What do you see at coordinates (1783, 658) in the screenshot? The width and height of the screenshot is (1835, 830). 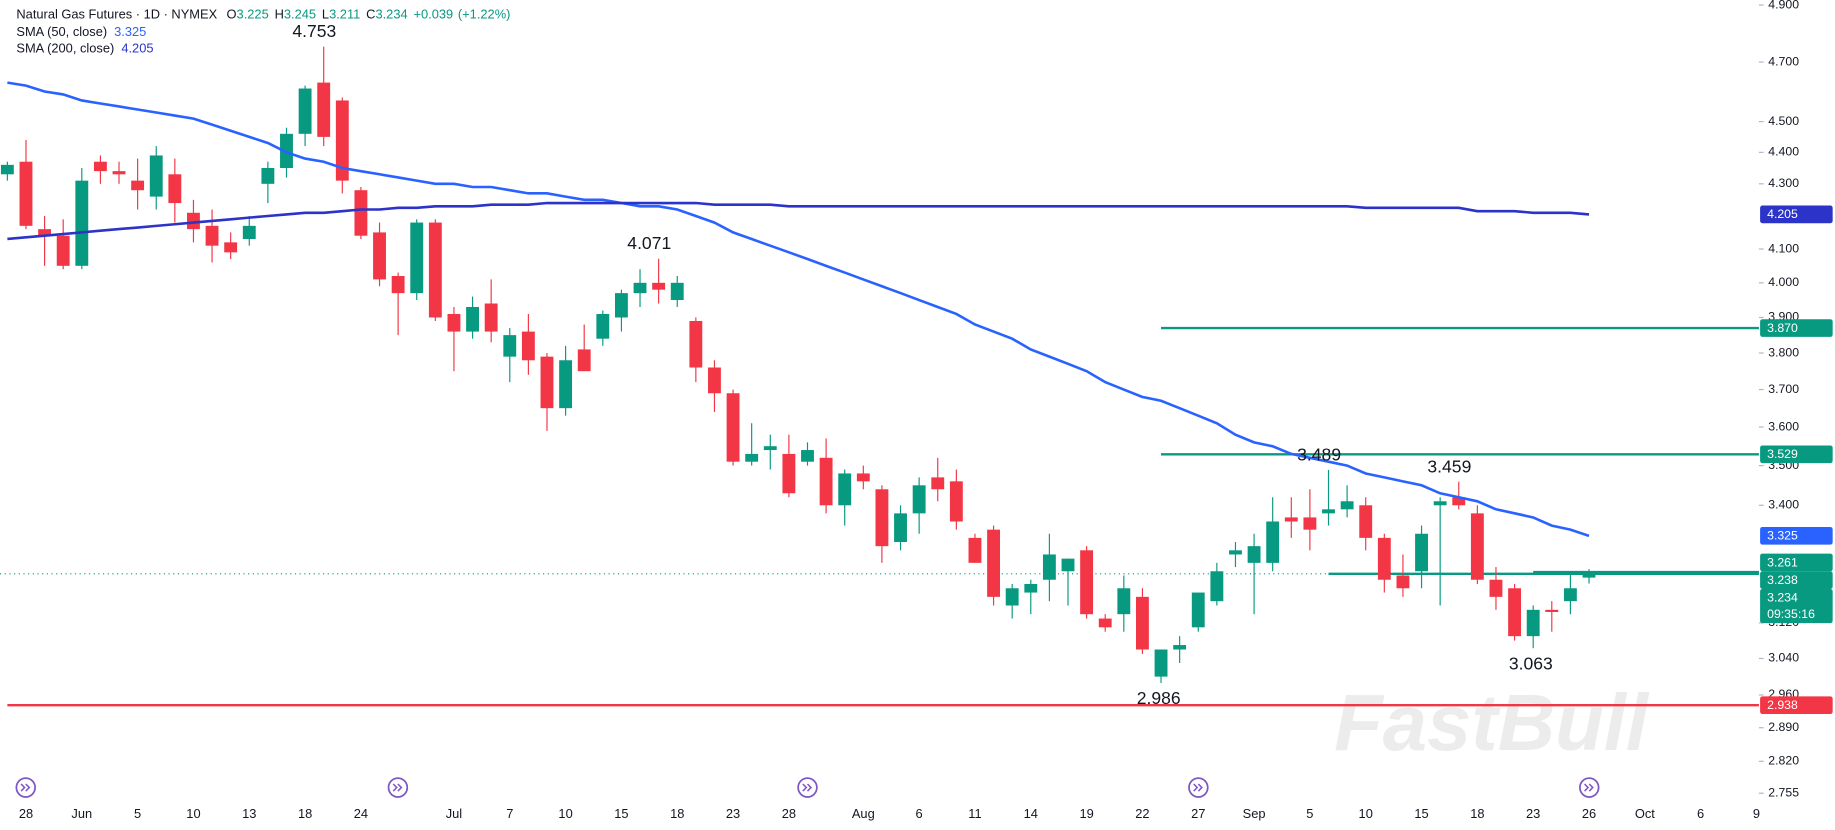 I see `y-tick-label: 3.040` at bounding box center [1783, 658].